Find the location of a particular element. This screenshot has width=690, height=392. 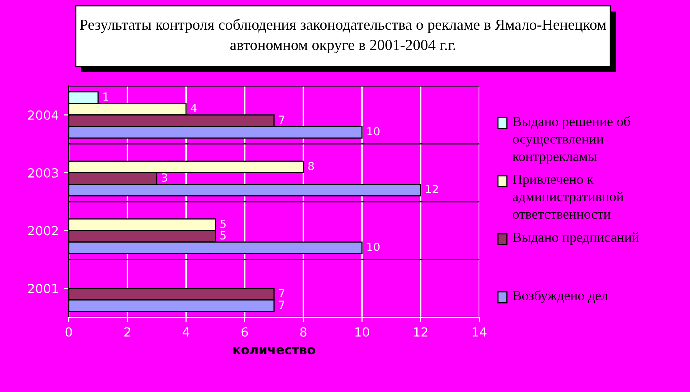

data-label: 1 is located at coordinates (106, 96).